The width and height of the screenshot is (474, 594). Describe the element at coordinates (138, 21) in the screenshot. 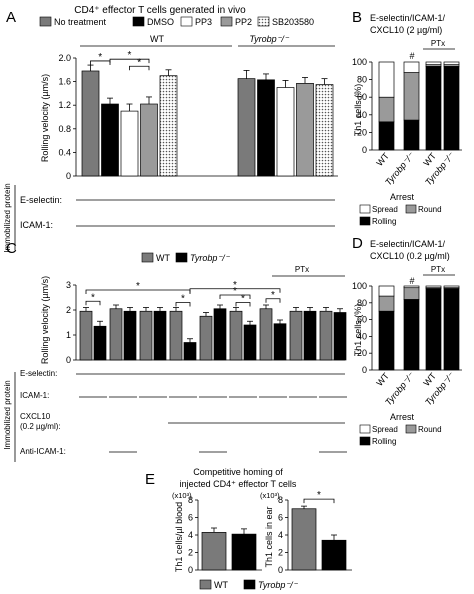

I see `legend-swatch-dmso` at that location.